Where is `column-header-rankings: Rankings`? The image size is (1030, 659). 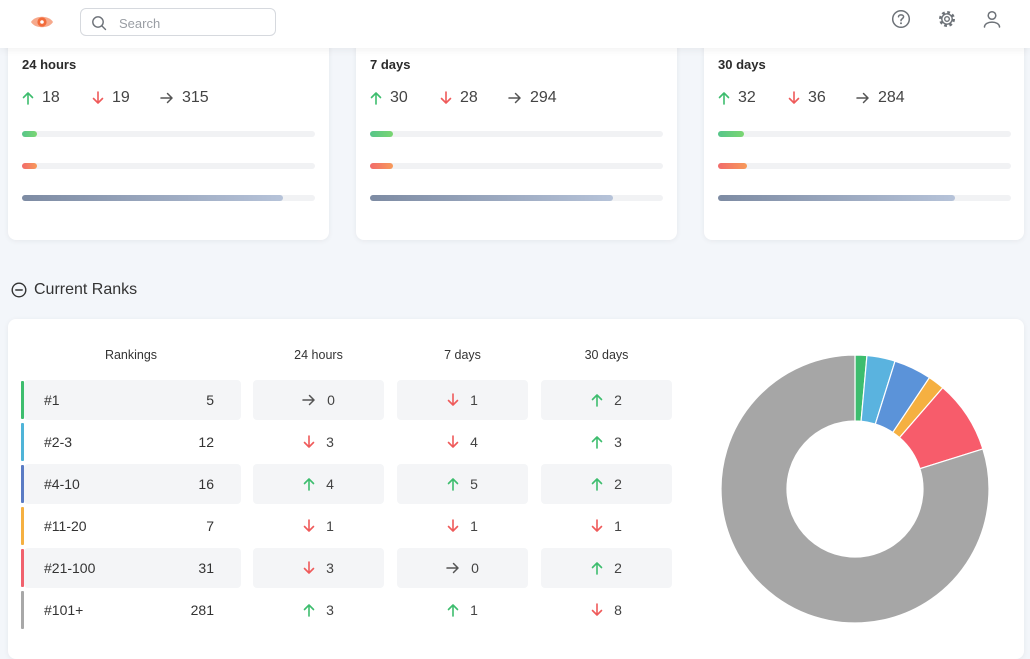
column-header-rankings: Rankings is located at coordinates (131, 355).